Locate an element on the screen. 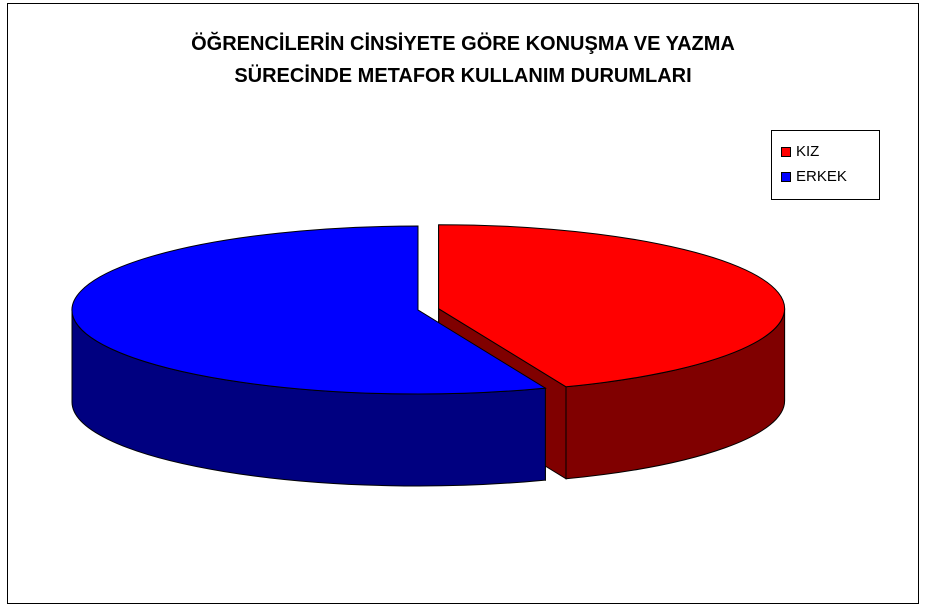 The width and height of the screenshot is (928, 611). legend-item-erkek: ERKEK is located at coordinates (830, 176).